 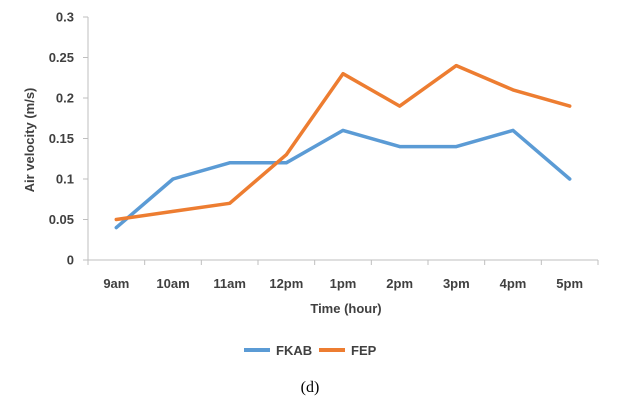 What do you see at coordinates (116, 283) in the screenshot?
I see `x-tick-label: 9am` at bounding box center [116, 283].